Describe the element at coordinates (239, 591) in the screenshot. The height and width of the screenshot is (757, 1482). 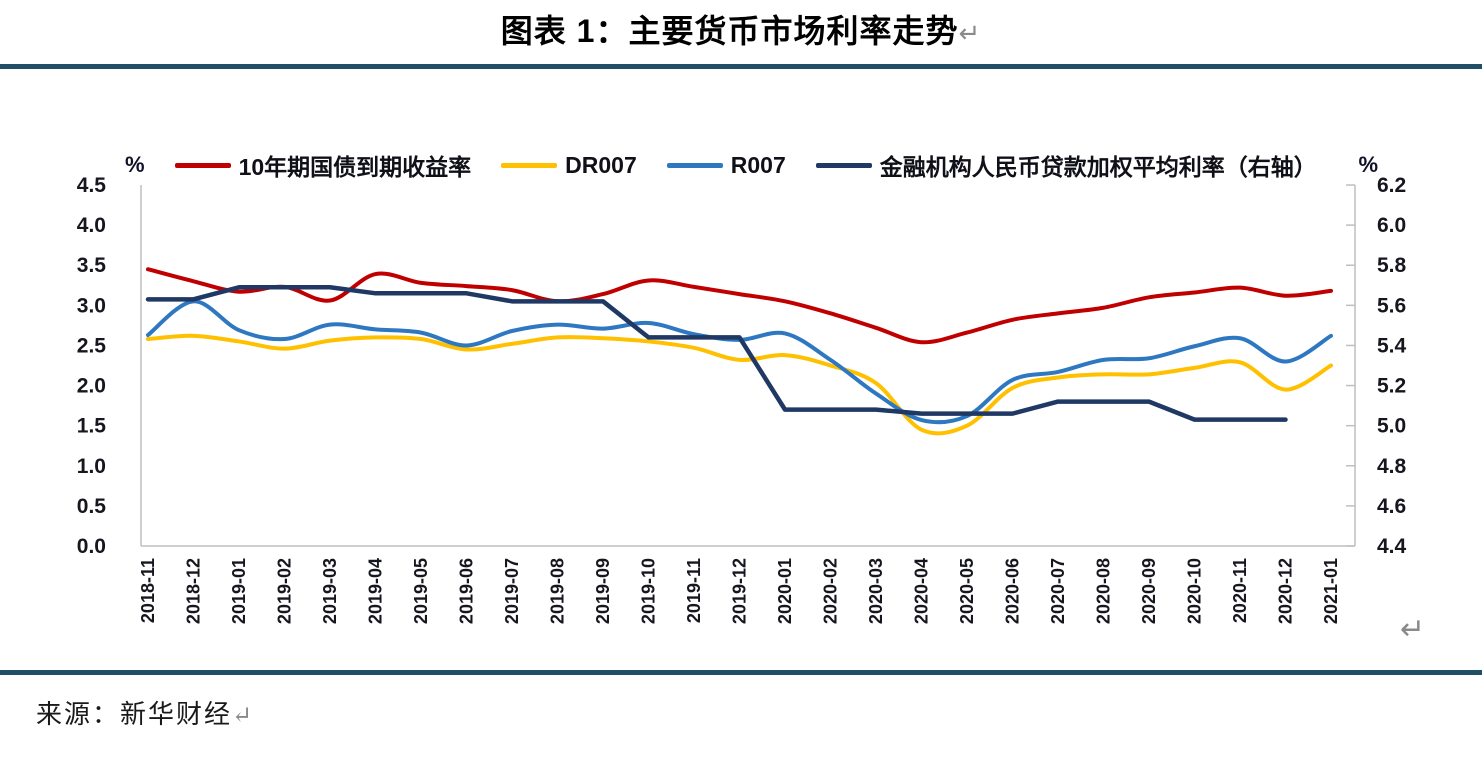
I see `x-axis-label: 2019-01` at that location.